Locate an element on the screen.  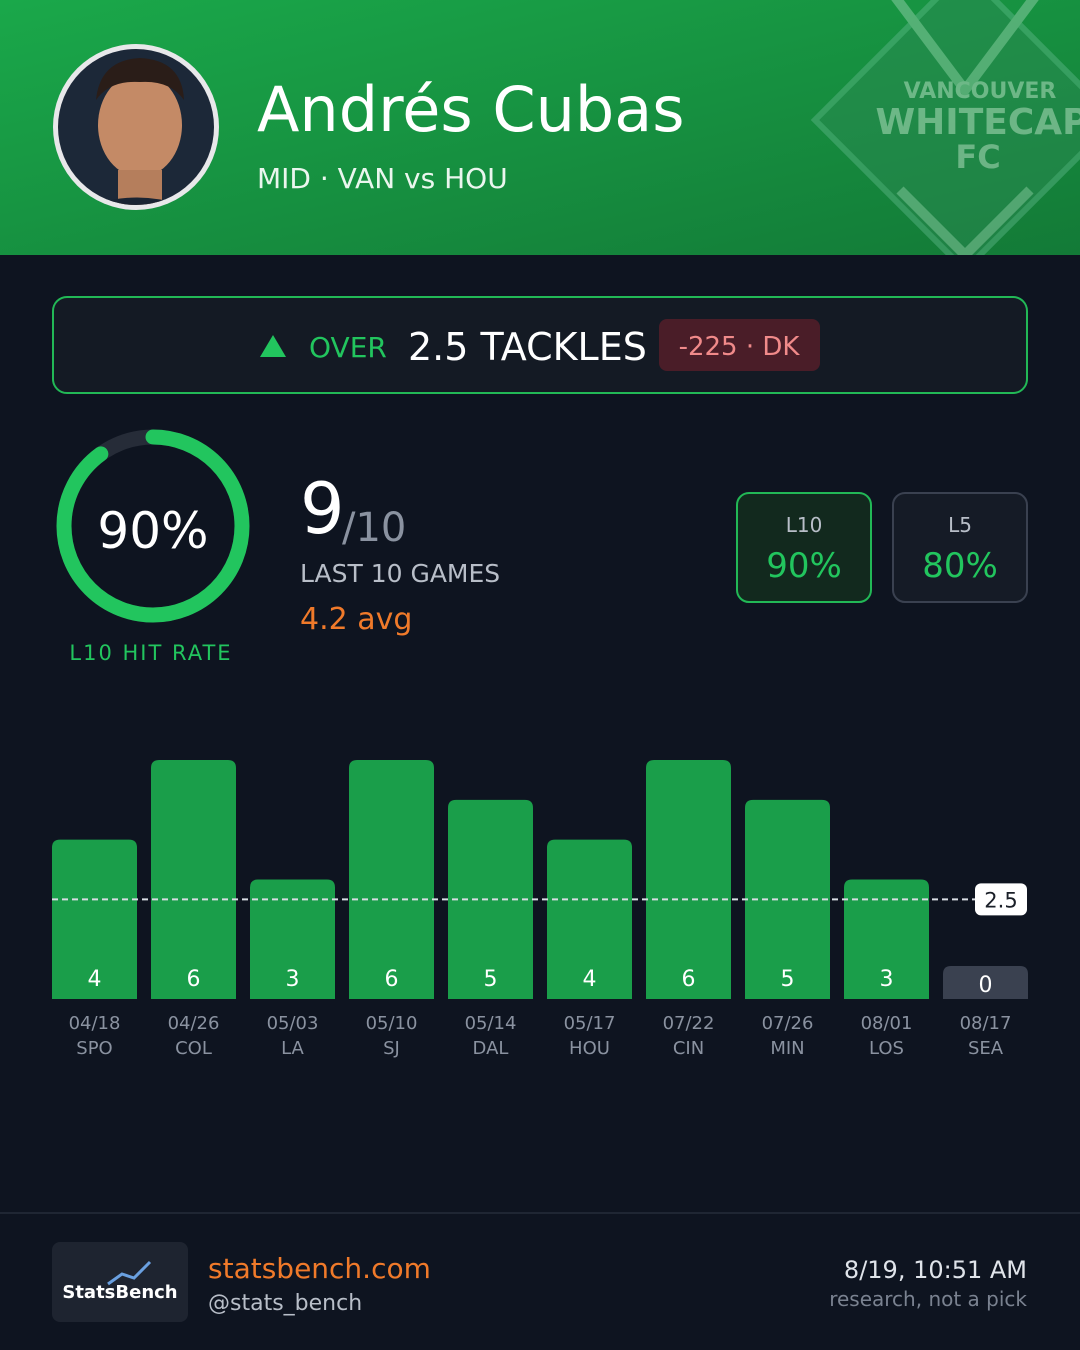
over-arrow is located at coordinates (273, 346).